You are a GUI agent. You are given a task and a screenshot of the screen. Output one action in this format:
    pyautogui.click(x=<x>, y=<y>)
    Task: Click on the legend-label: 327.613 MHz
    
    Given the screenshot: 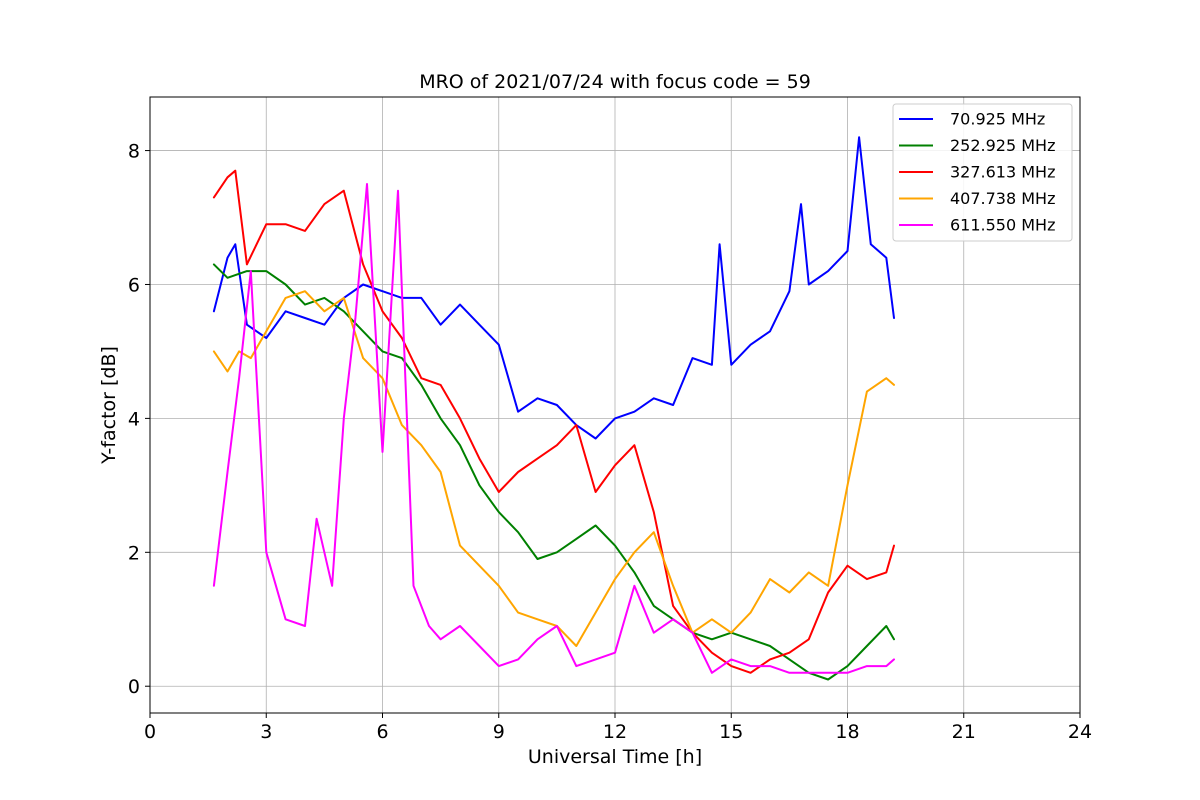 What is the action you would take?
    pyautogui.click(x=1002, y=172)
    